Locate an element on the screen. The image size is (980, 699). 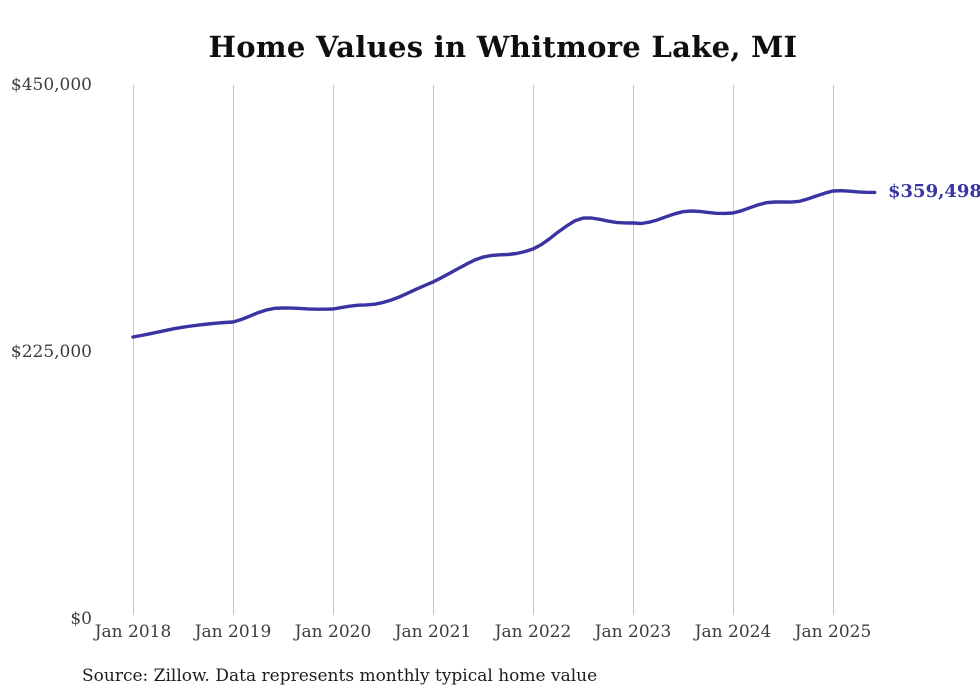
x-axis-tick-label: Jan 2021 is located at coordinates (433, 632).